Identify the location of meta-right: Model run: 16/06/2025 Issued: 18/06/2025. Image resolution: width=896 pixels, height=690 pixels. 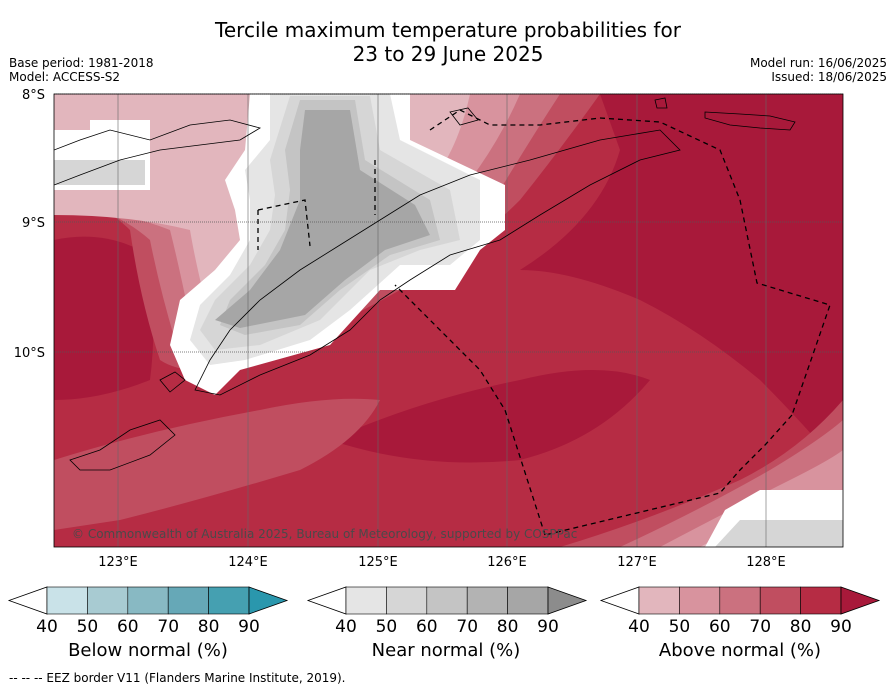
(818, 70).